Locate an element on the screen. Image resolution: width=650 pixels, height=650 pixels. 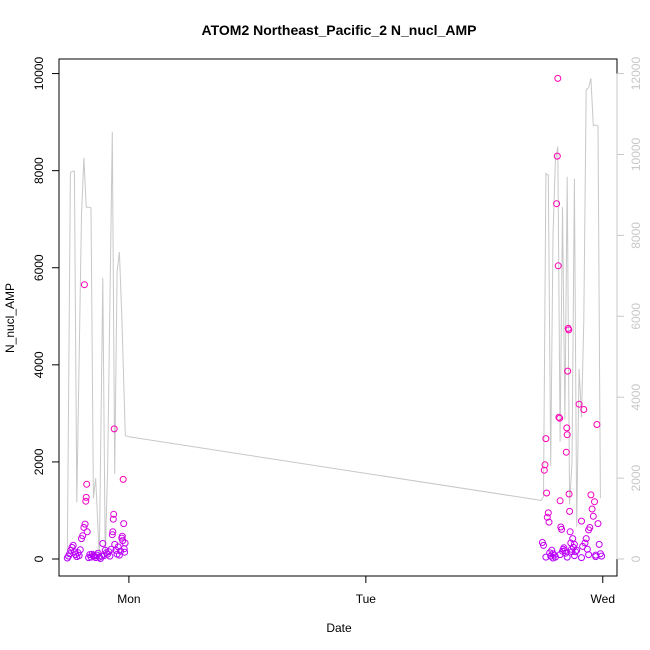
x-axis-label: Date is located at coordinates (339, 628).